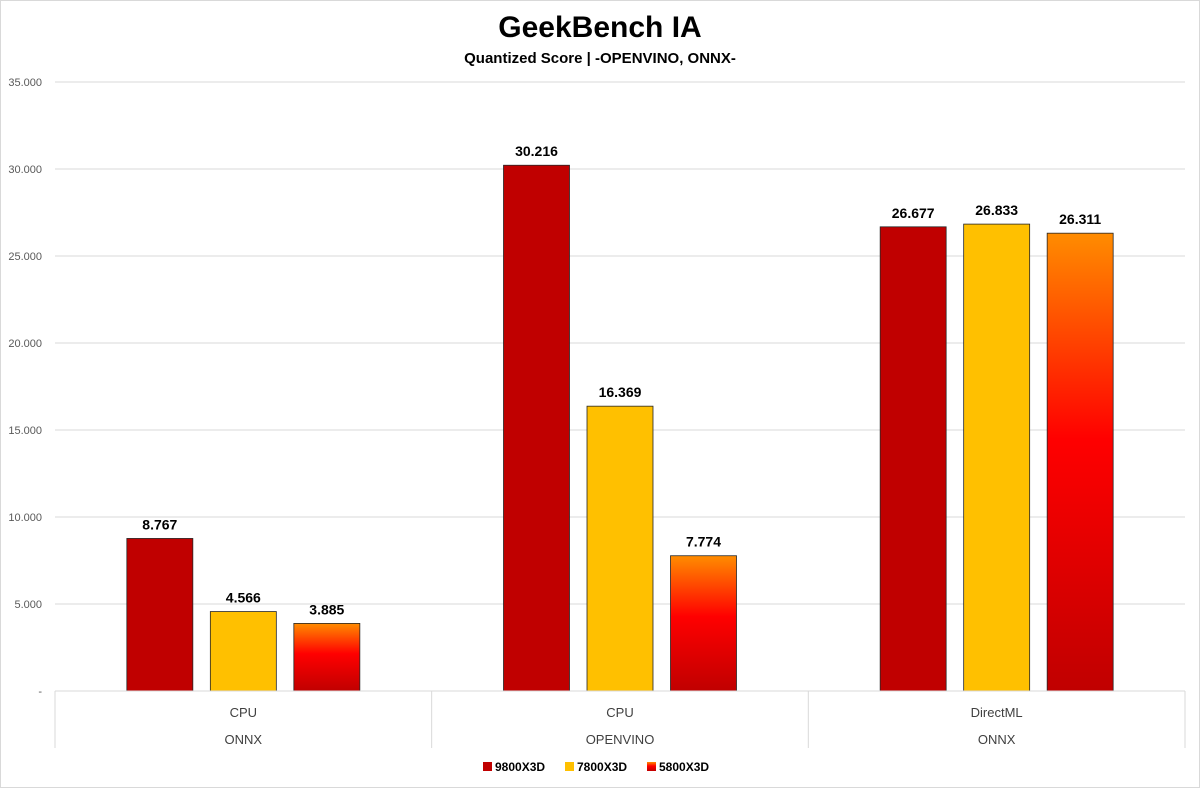 This screenshot has height=788, width=1200. Describe the element at coordinates (25, 257) in the screenshot. I see `y-tick-label: 25.000` at that location.